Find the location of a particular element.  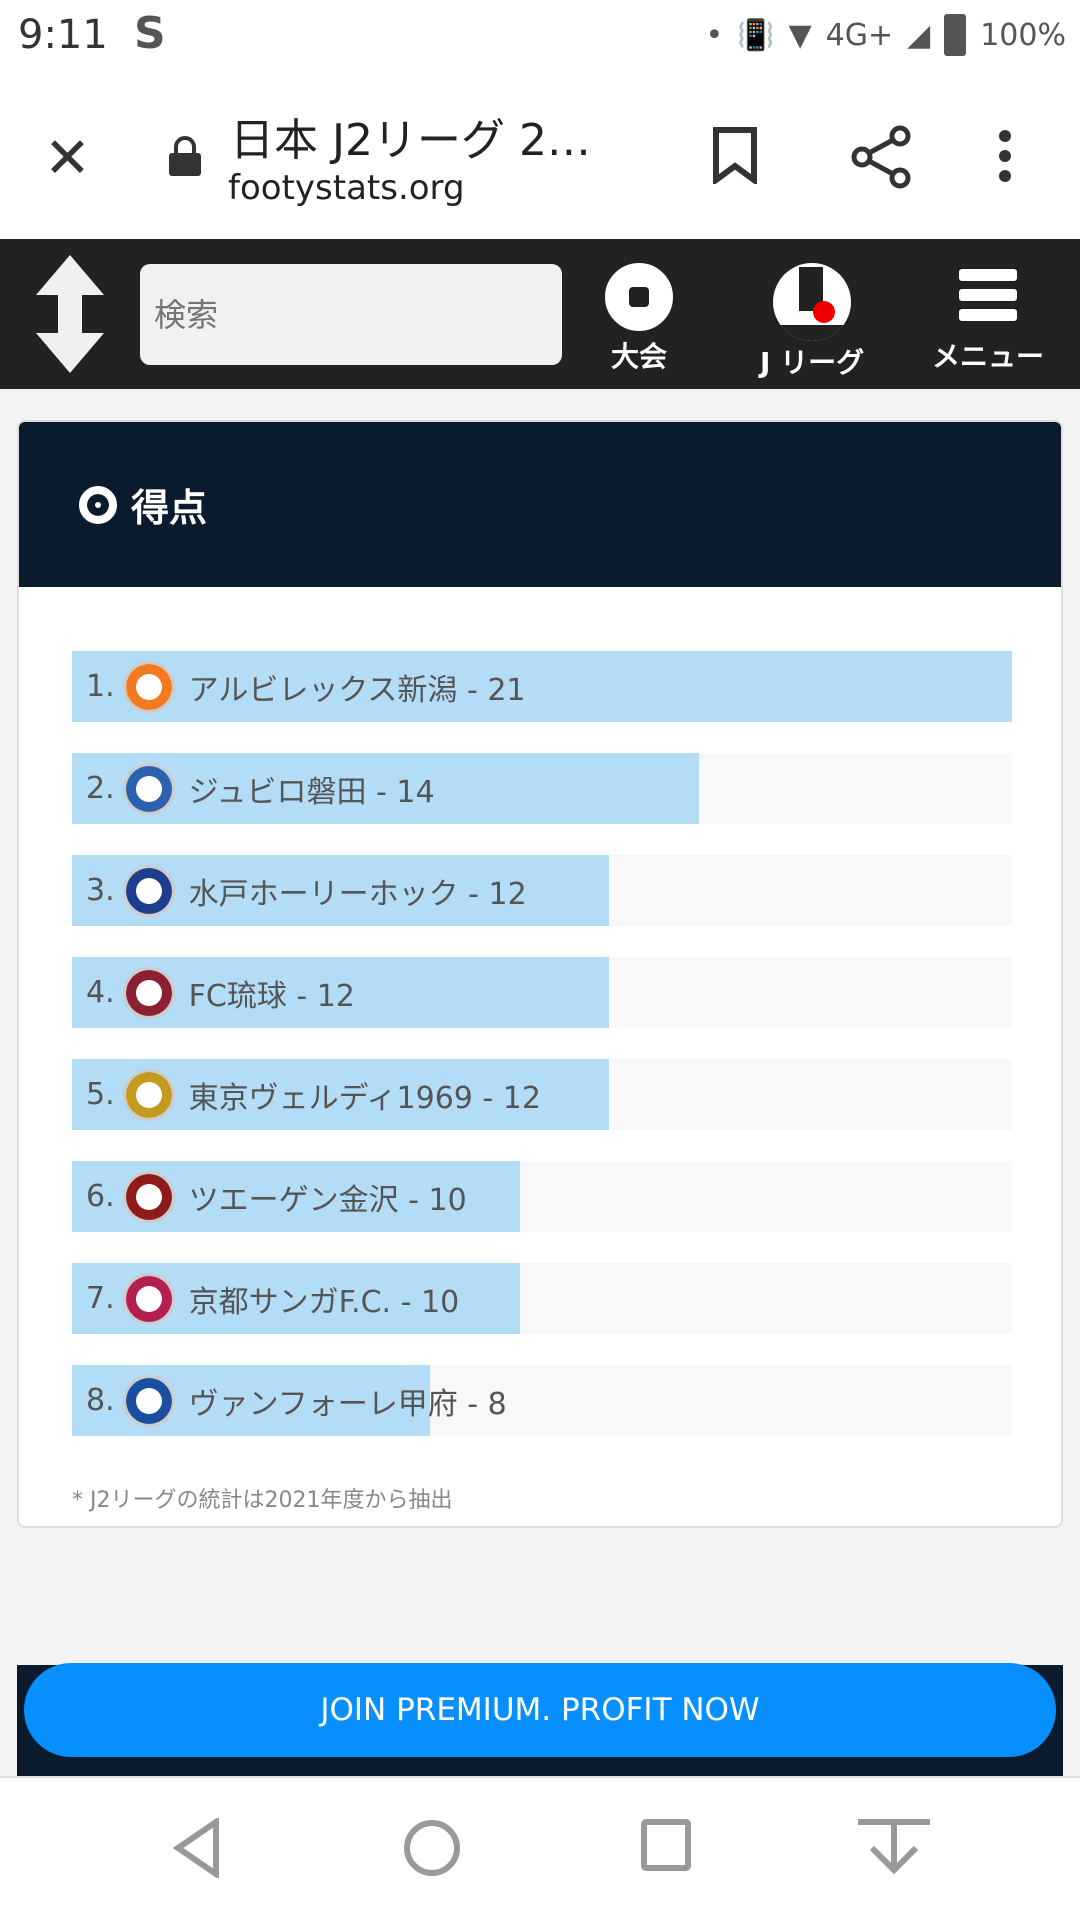

site-nav: 大会 J リーグ メニュー is located at coordinates (540, 314).